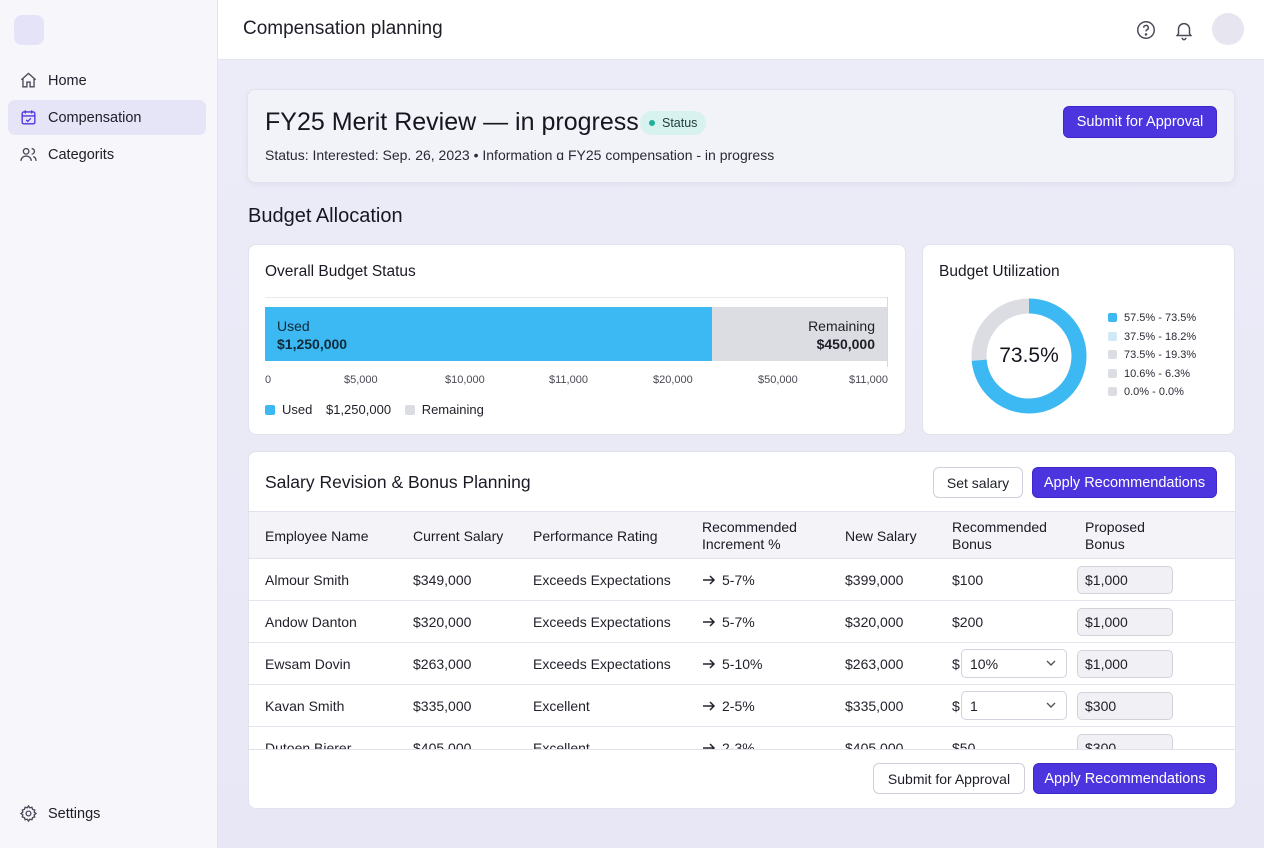  I want to click on sidebar-item-label: Compensation, so click(95, 117).